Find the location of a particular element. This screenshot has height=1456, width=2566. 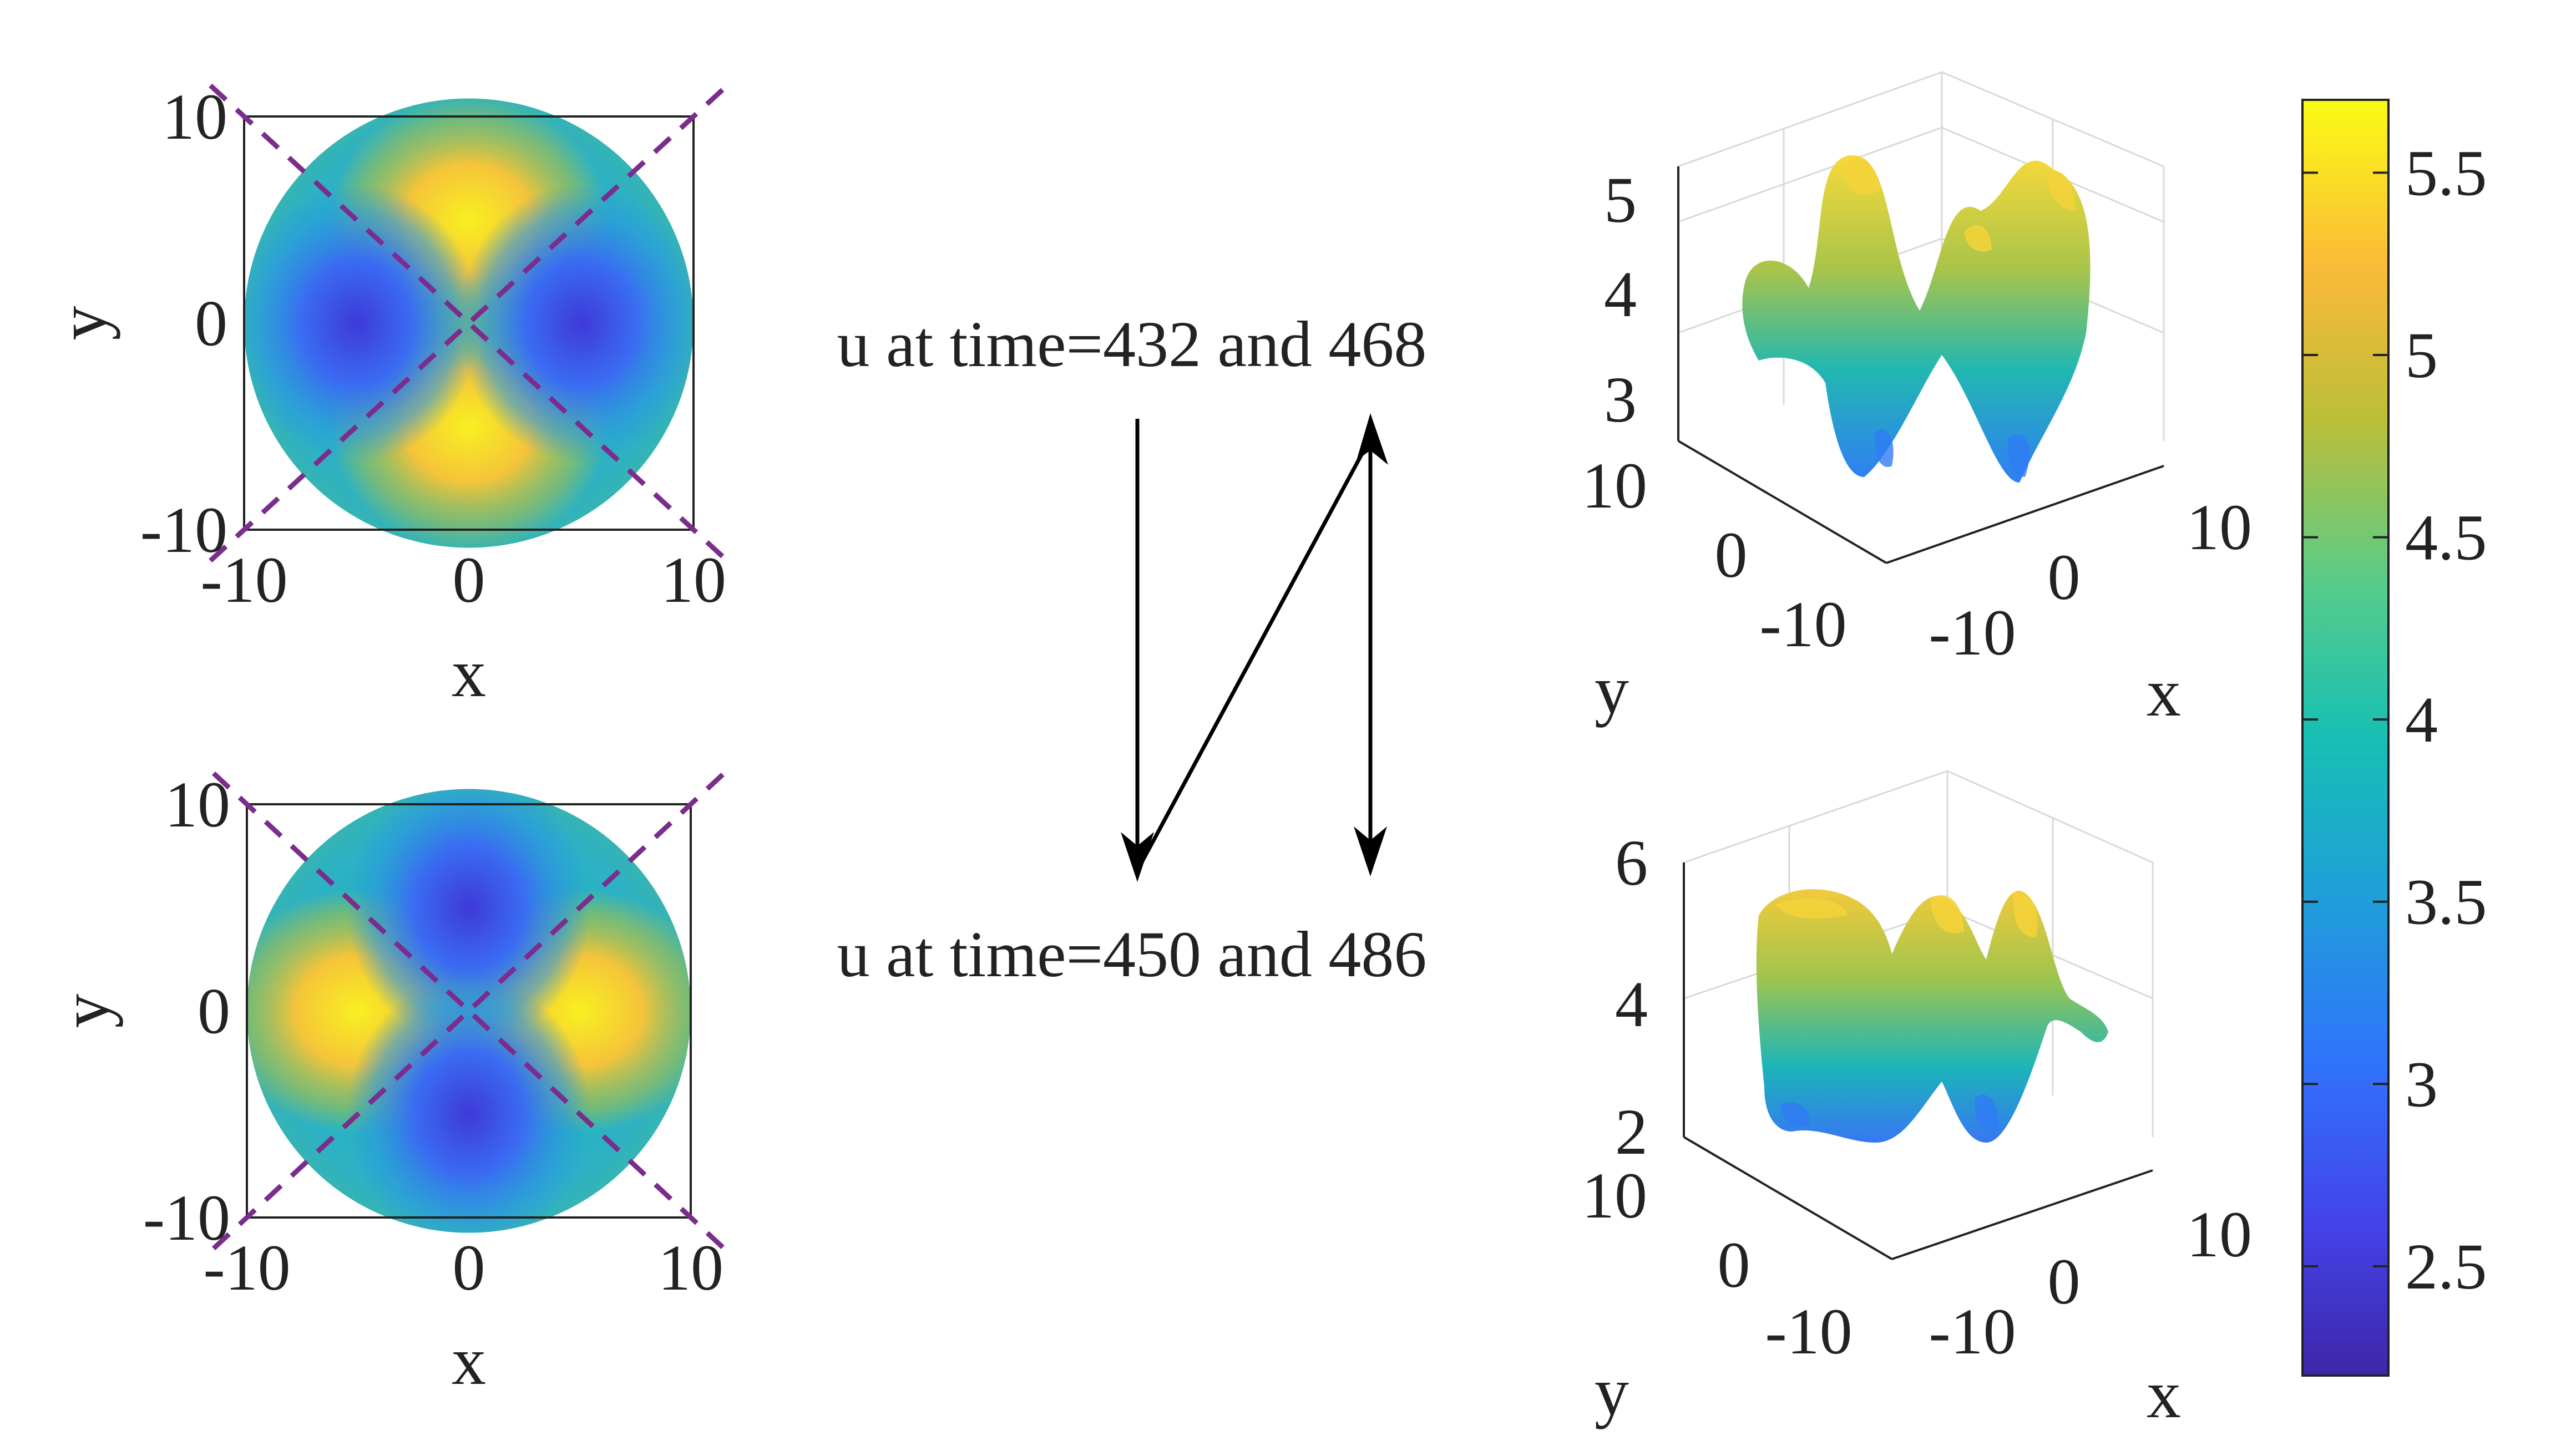

z-tick-label: 6 is located at coordinates (1632, 862).